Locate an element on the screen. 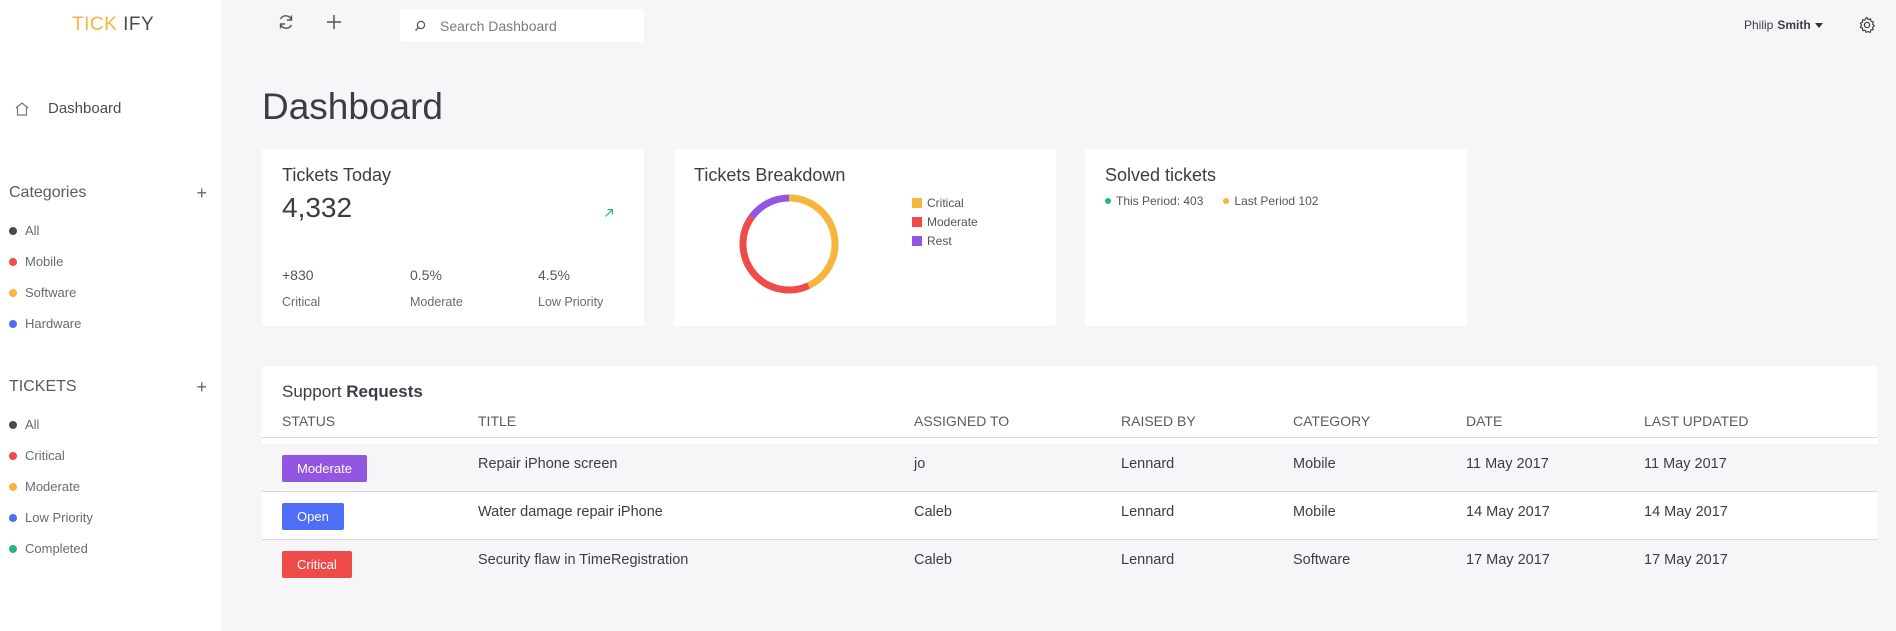 Image resolution: width=1896 pixels, height=631 pixels. legend-this-period: This Period: 403 is located at coordinates (1154, 201).